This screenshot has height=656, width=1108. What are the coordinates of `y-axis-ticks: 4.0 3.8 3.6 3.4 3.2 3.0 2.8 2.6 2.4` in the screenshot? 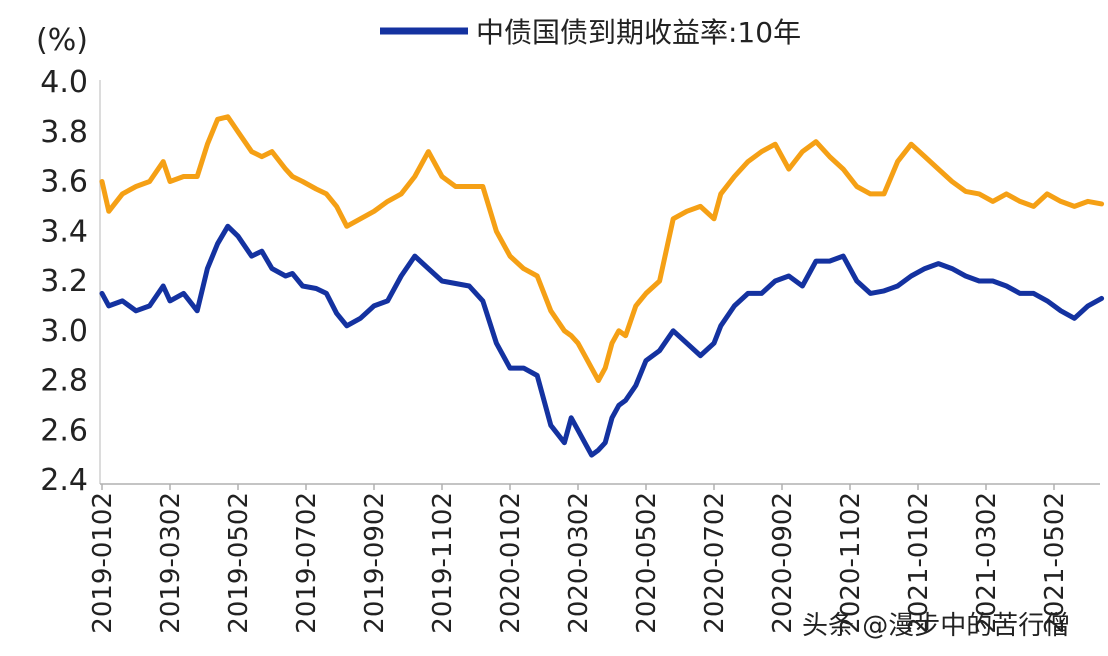 It's located at (64, 281).